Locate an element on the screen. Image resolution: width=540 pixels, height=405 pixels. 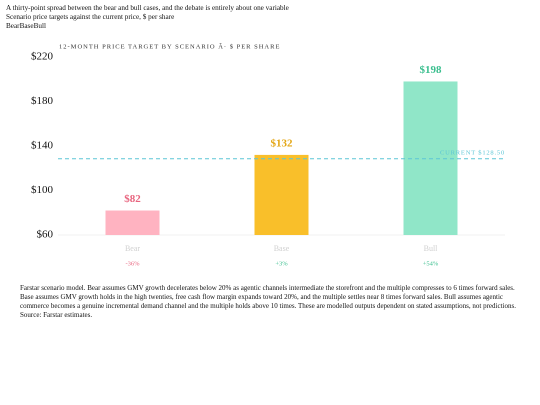
legend: BearBaseBull is located at coordinates (26, 26).